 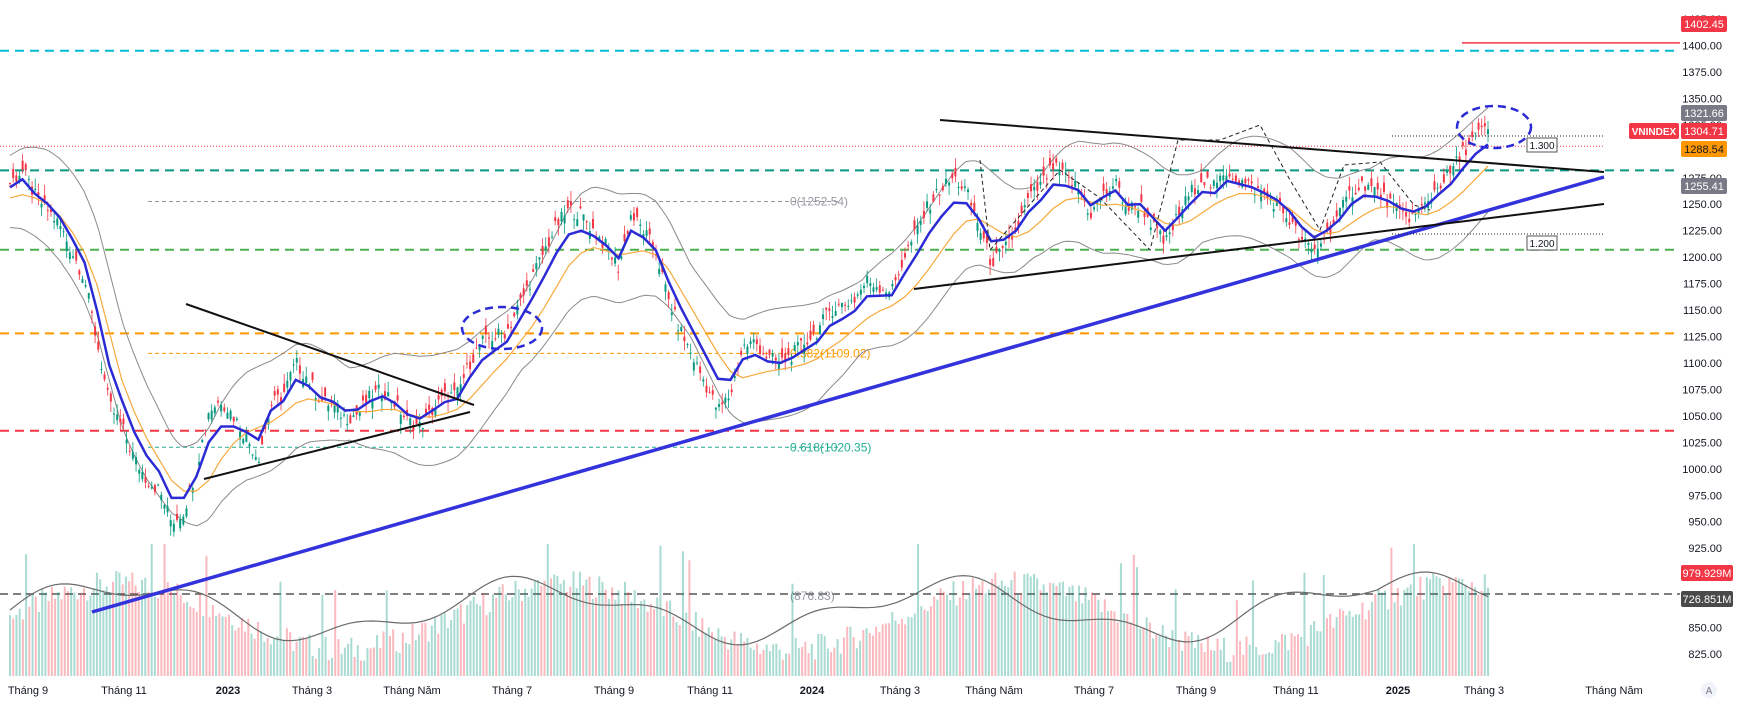 What do you see at coordinates (228, 691) in the screenshot?
I see `x-tick-label: 2023` at bounding box center [228, 691].